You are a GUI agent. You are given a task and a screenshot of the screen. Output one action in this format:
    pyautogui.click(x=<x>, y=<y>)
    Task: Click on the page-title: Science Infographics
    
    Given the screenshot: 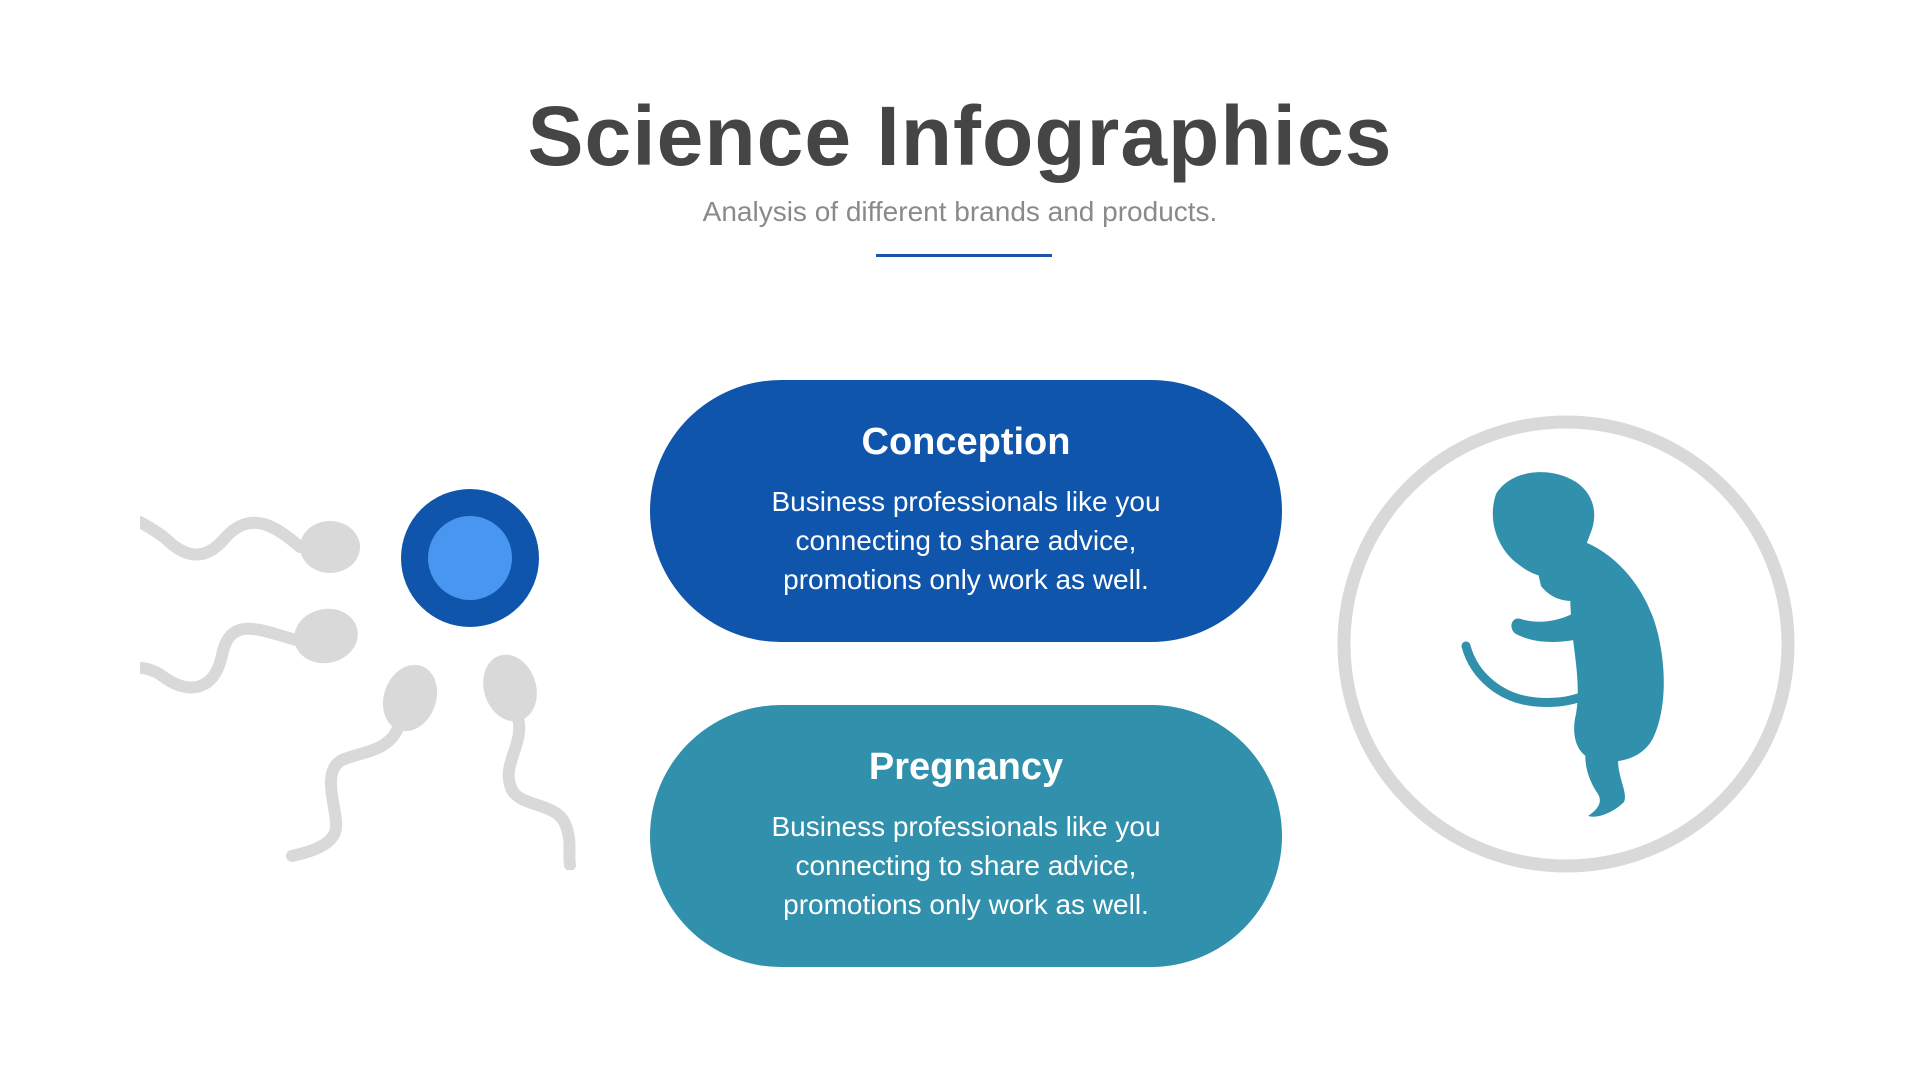 What is the action you would take?
    pyautogui.click(x=960, y=136)
    